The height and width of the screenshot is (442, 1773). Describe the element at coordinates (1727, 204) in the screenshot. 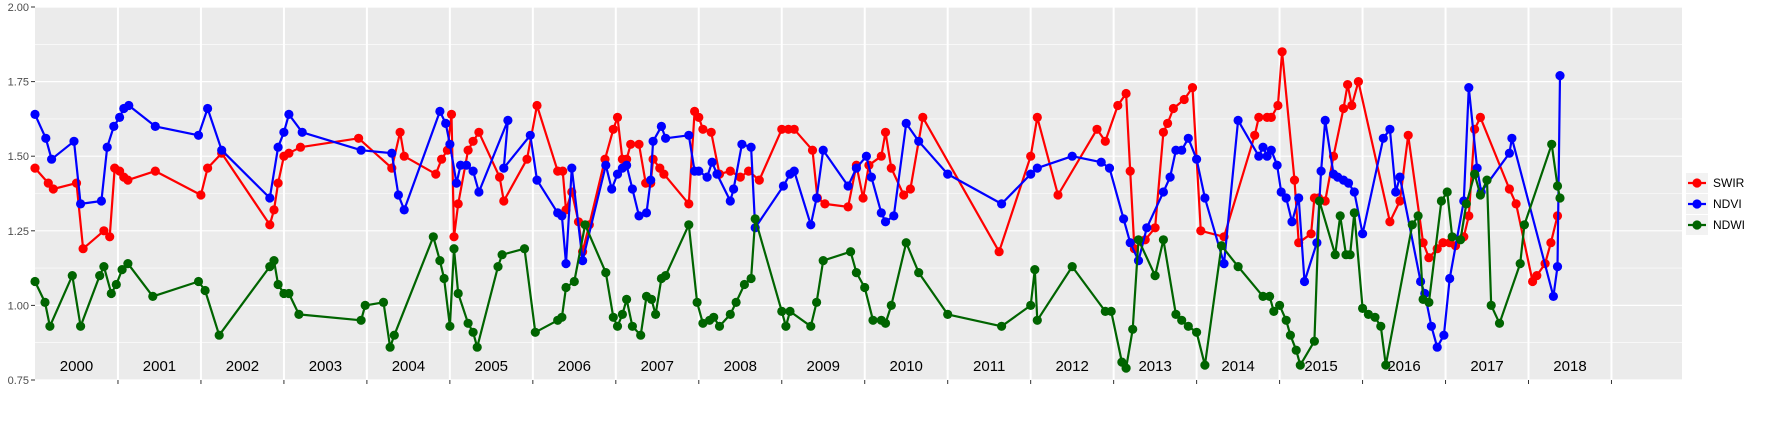

I see `legend-label: NDVI` at that location.